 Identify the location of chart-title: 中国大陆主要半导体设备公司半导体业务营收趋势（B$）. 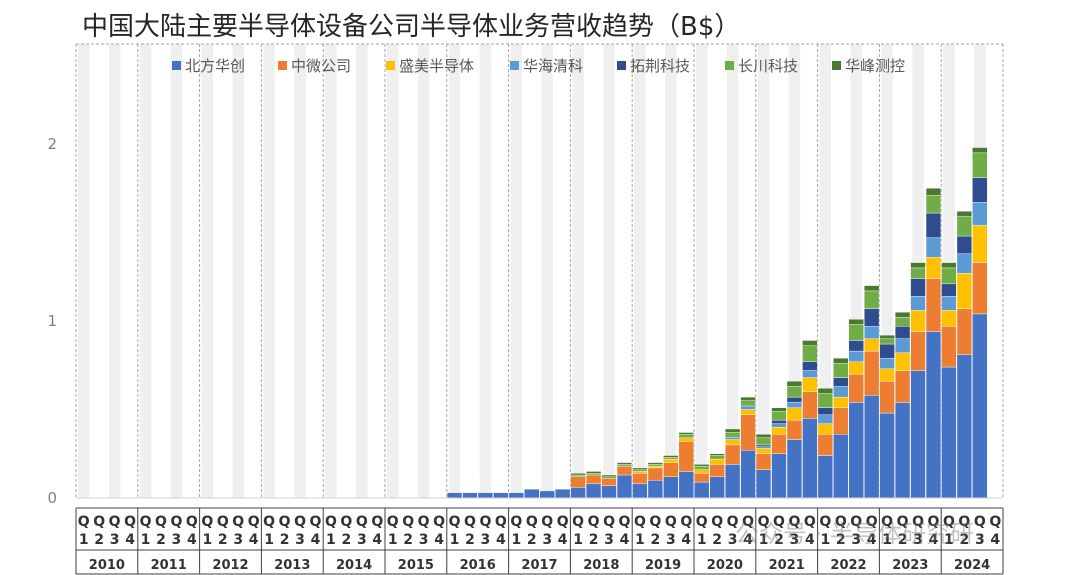
(411, 27).